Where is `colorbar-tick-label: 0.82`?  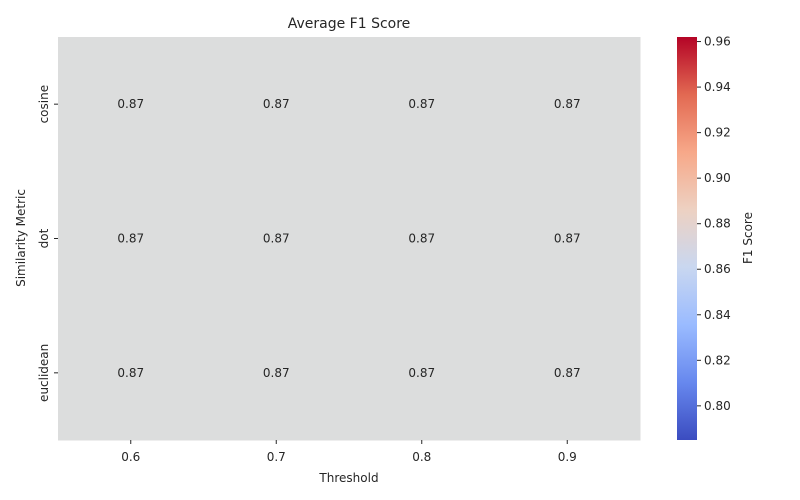 colorbar-tick-label: 0.82 is located at coordinates (717, 360).